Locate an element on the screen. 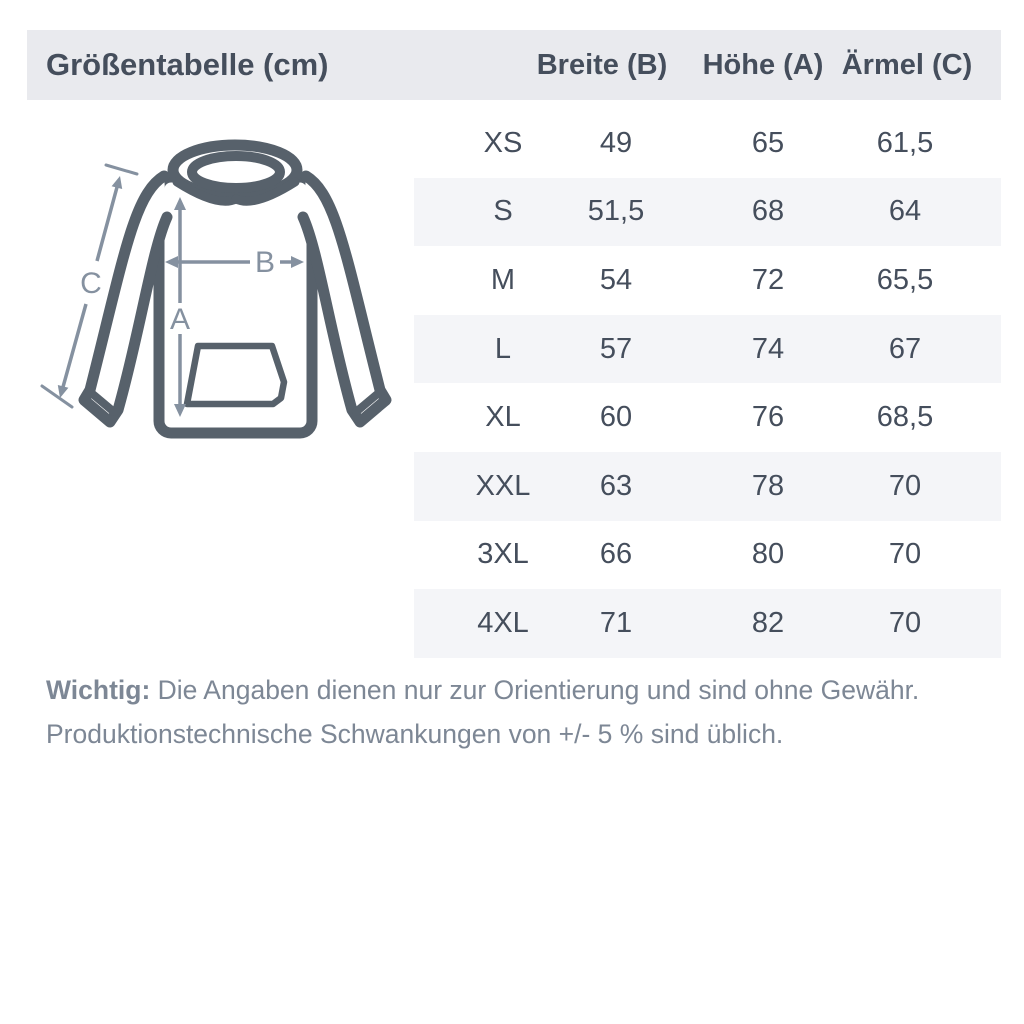 The height and width of the screenshot is (1024, 1024). label-b: B is located at coordinates (265, 262).